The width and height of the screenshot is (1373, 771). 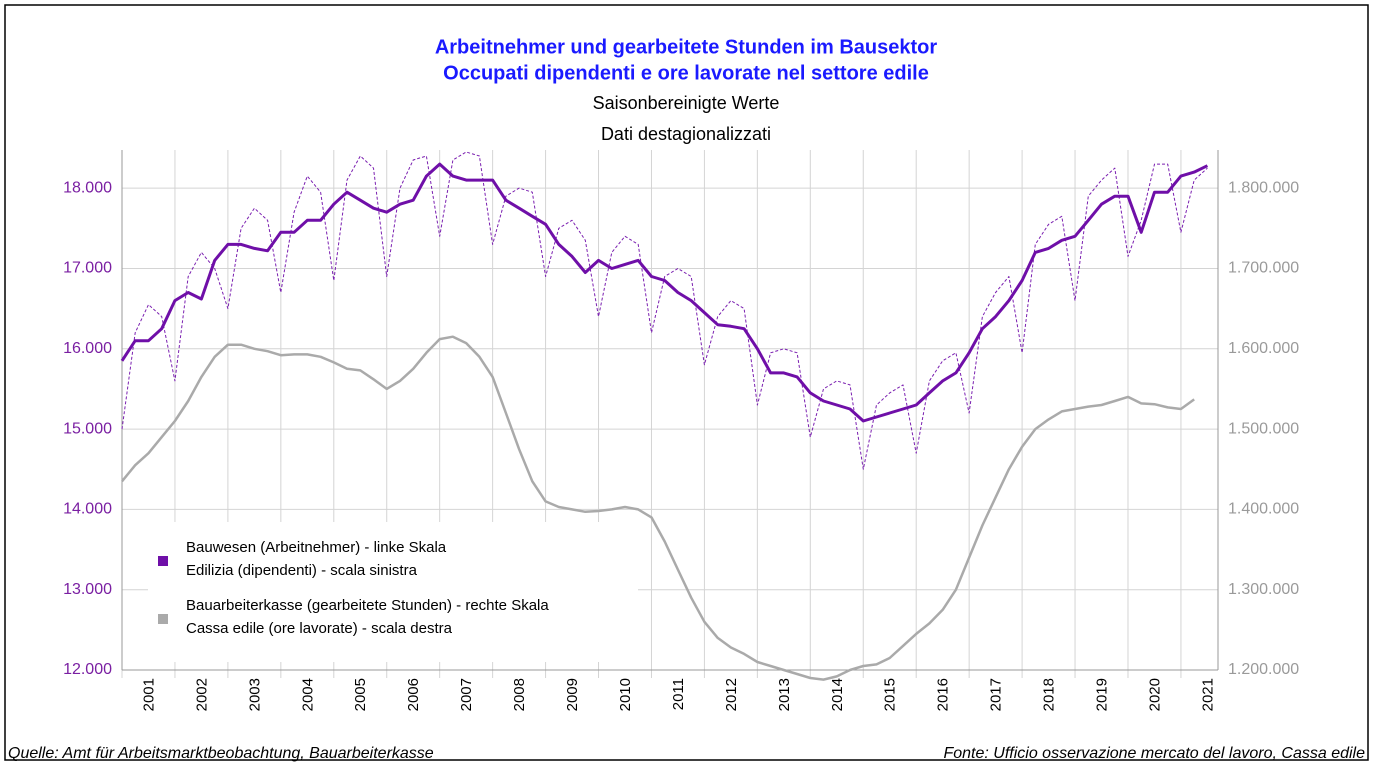 What do you see at coordinates (686, 103) in the screenshot?
I see `chart-subtitle: Saisonbereinigte Werte` at bounding box center [686, 103].